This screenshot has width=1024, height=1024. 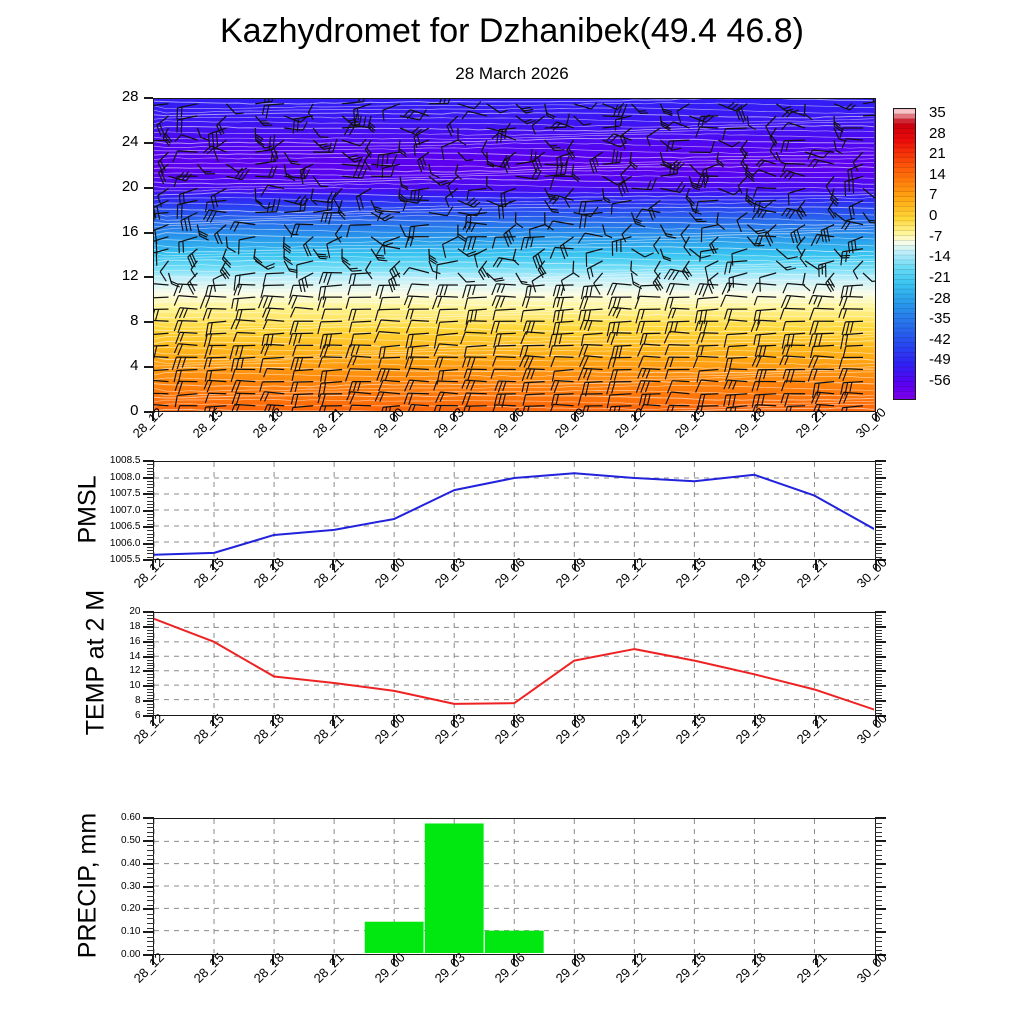 I want to click on temp-xtick-label: 29_15, so click(x=690, y=728).